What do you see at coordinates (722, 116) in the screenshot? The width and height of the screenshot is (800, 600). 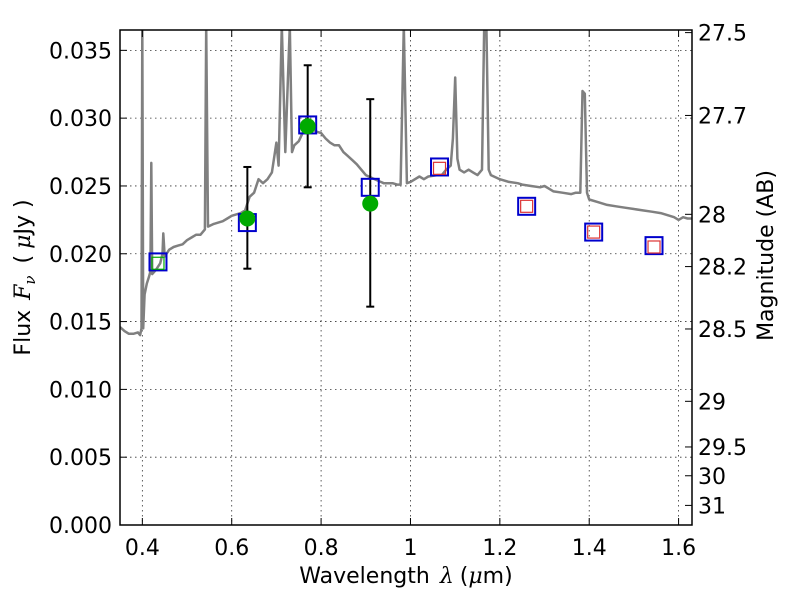 I see `y2-tick-label: 27.7` at bounding box center [722, 116].